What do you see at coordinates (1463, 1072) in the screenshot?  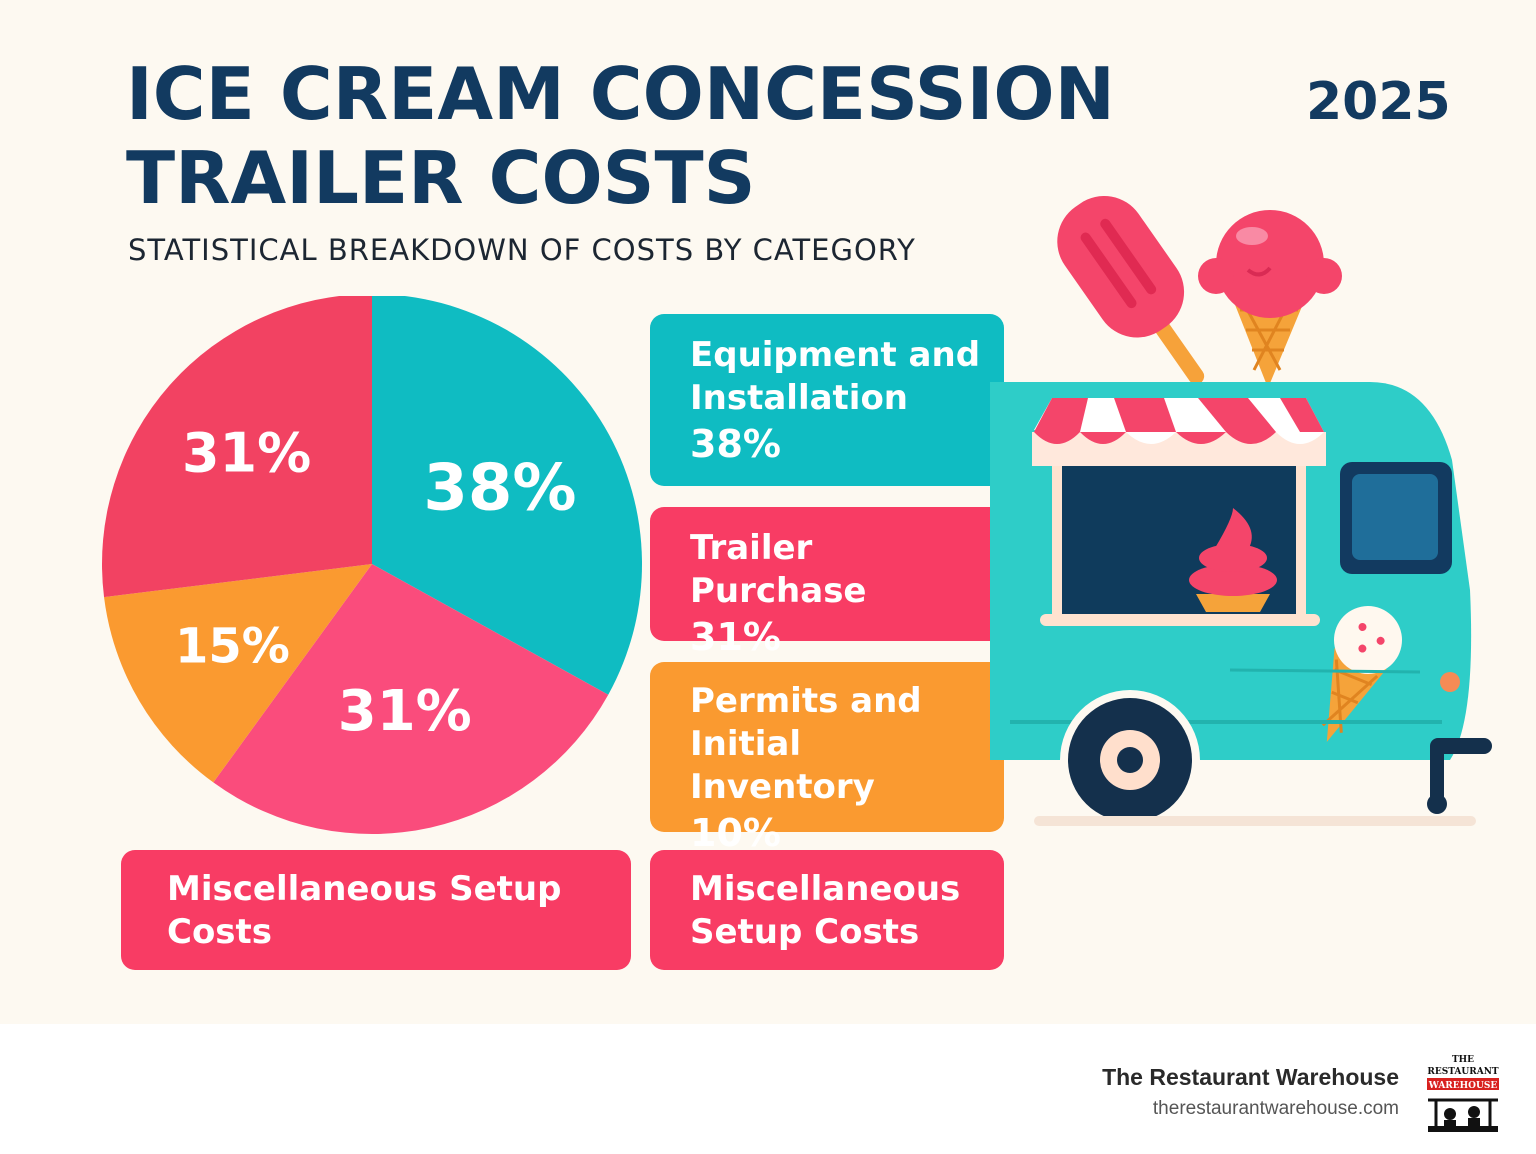 I see `svg-text: RESTAURANT` at bounding box center [1463, 1072].